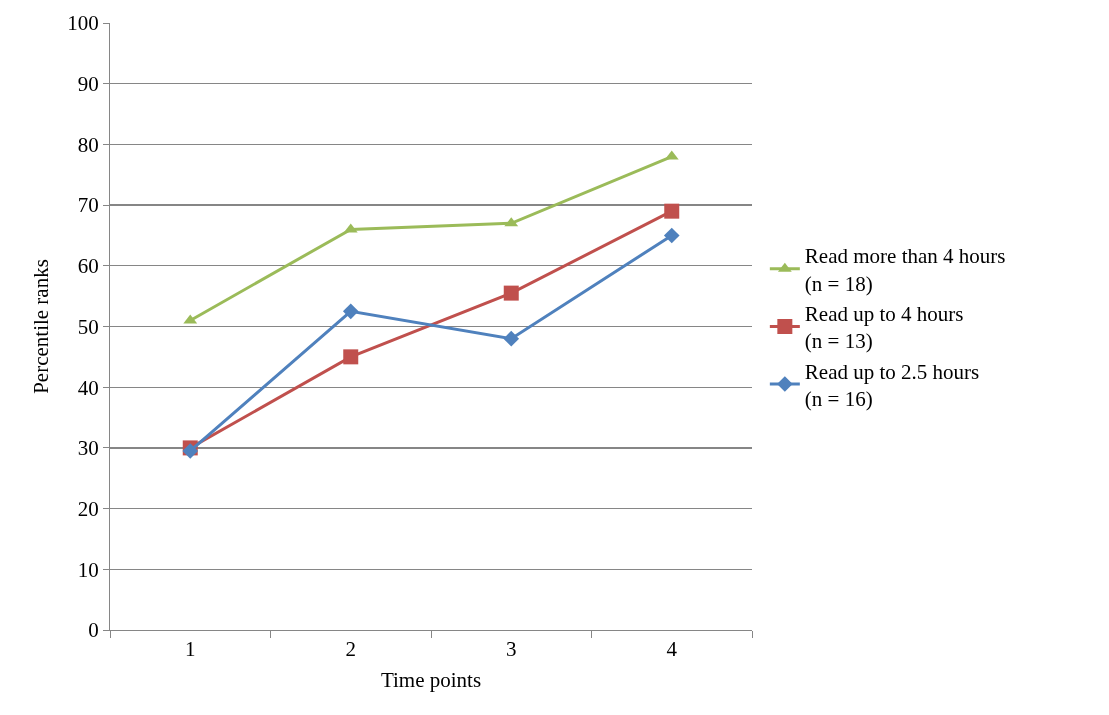 This screenshot has height=715, width=1109. I want to click on y-tick-label: 0, so click(93, 630).